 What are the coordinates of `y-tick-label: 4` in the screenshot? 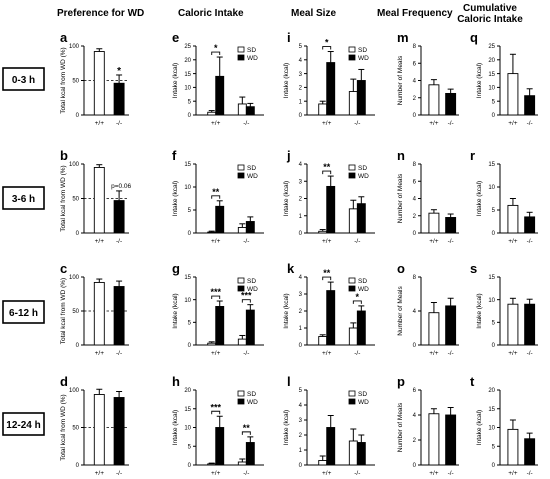 It's located at (415, 82).